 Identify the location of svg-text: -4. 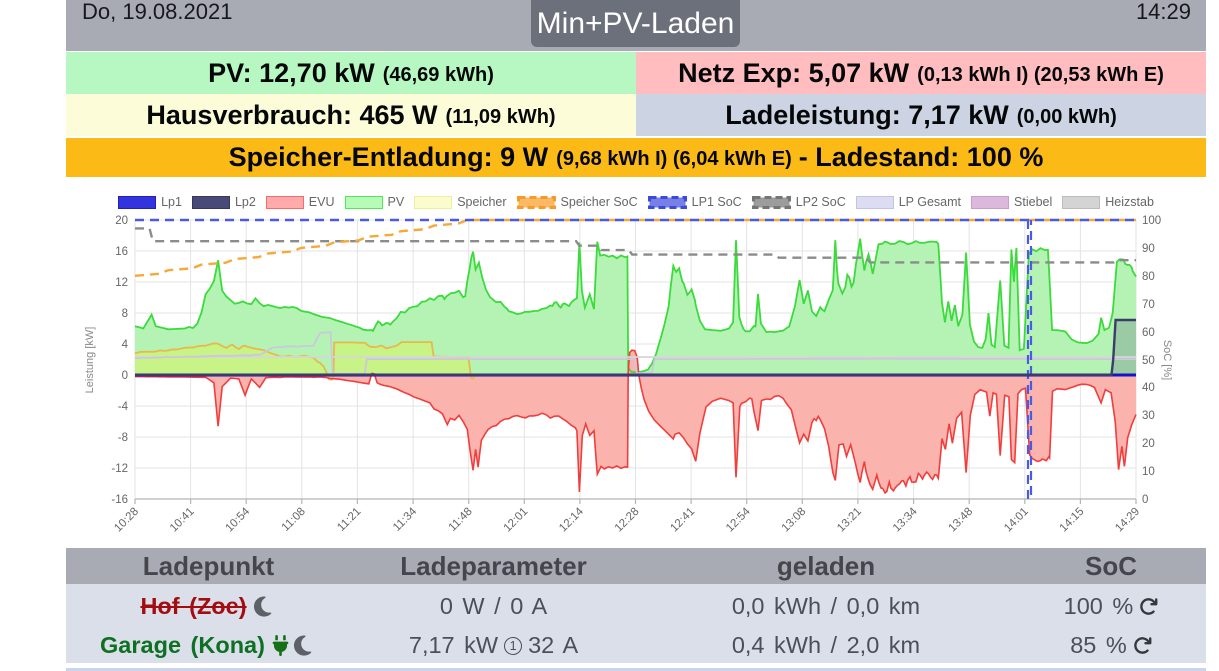
(123, 407).